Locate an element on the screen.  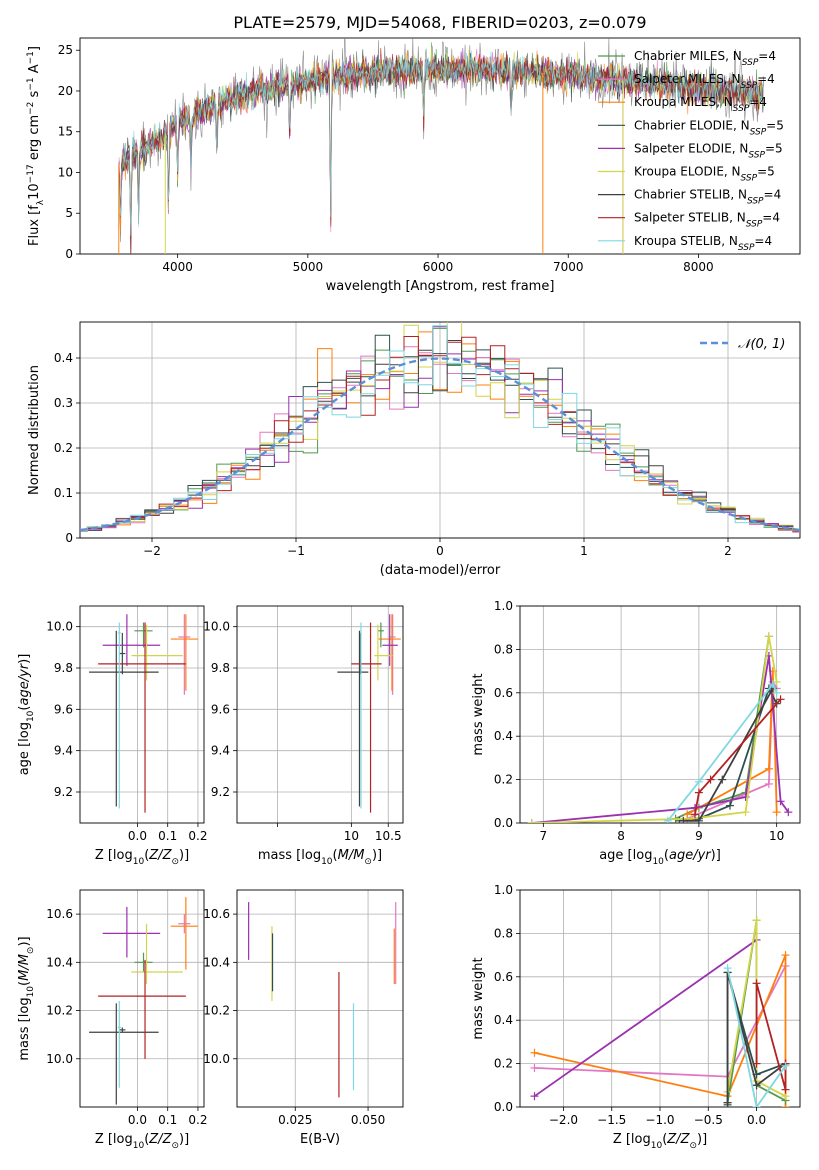
x-tick-label: 7000 is located at coordinates (568, 267).